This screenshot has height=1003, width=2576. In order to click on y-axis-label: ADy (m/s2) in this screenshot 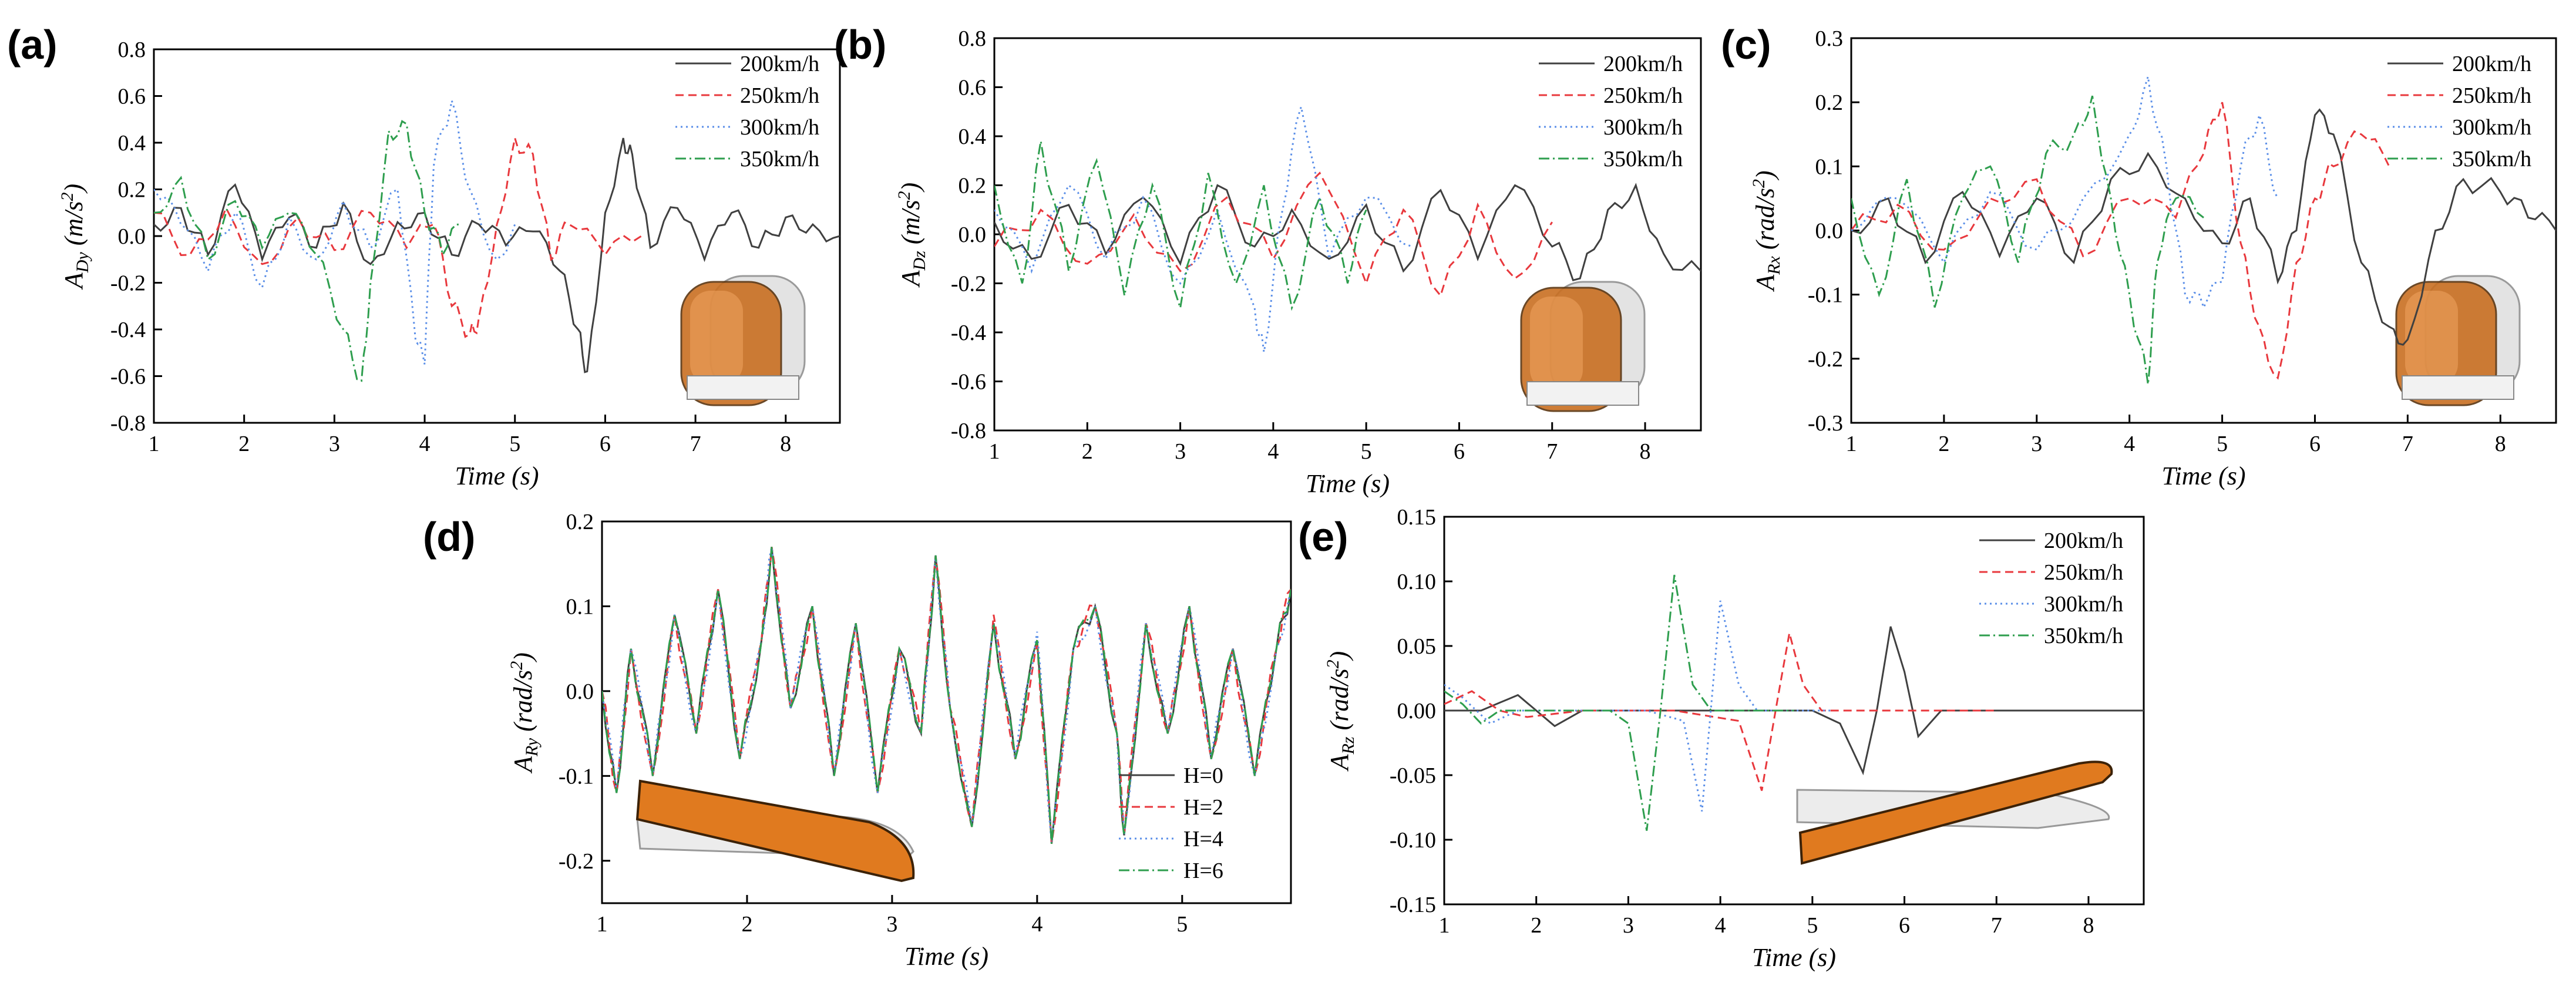, I will do `click(75, 237)`.